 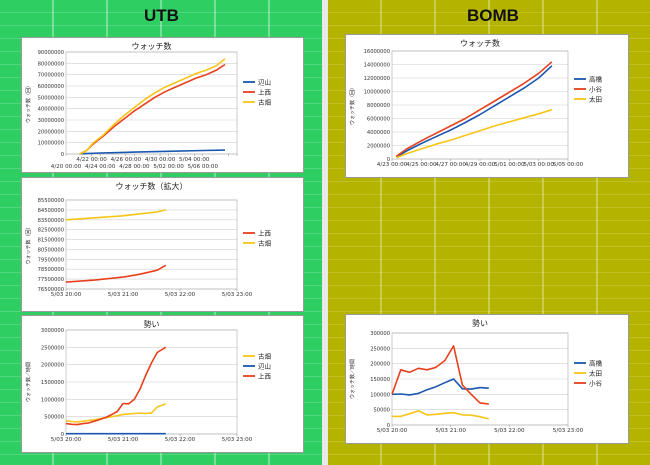 What do you see at coordinates (28, 382) in the screenshot?
I see `y-axis-label: ウォッチ数／時間` at bounding box center [28, 382].